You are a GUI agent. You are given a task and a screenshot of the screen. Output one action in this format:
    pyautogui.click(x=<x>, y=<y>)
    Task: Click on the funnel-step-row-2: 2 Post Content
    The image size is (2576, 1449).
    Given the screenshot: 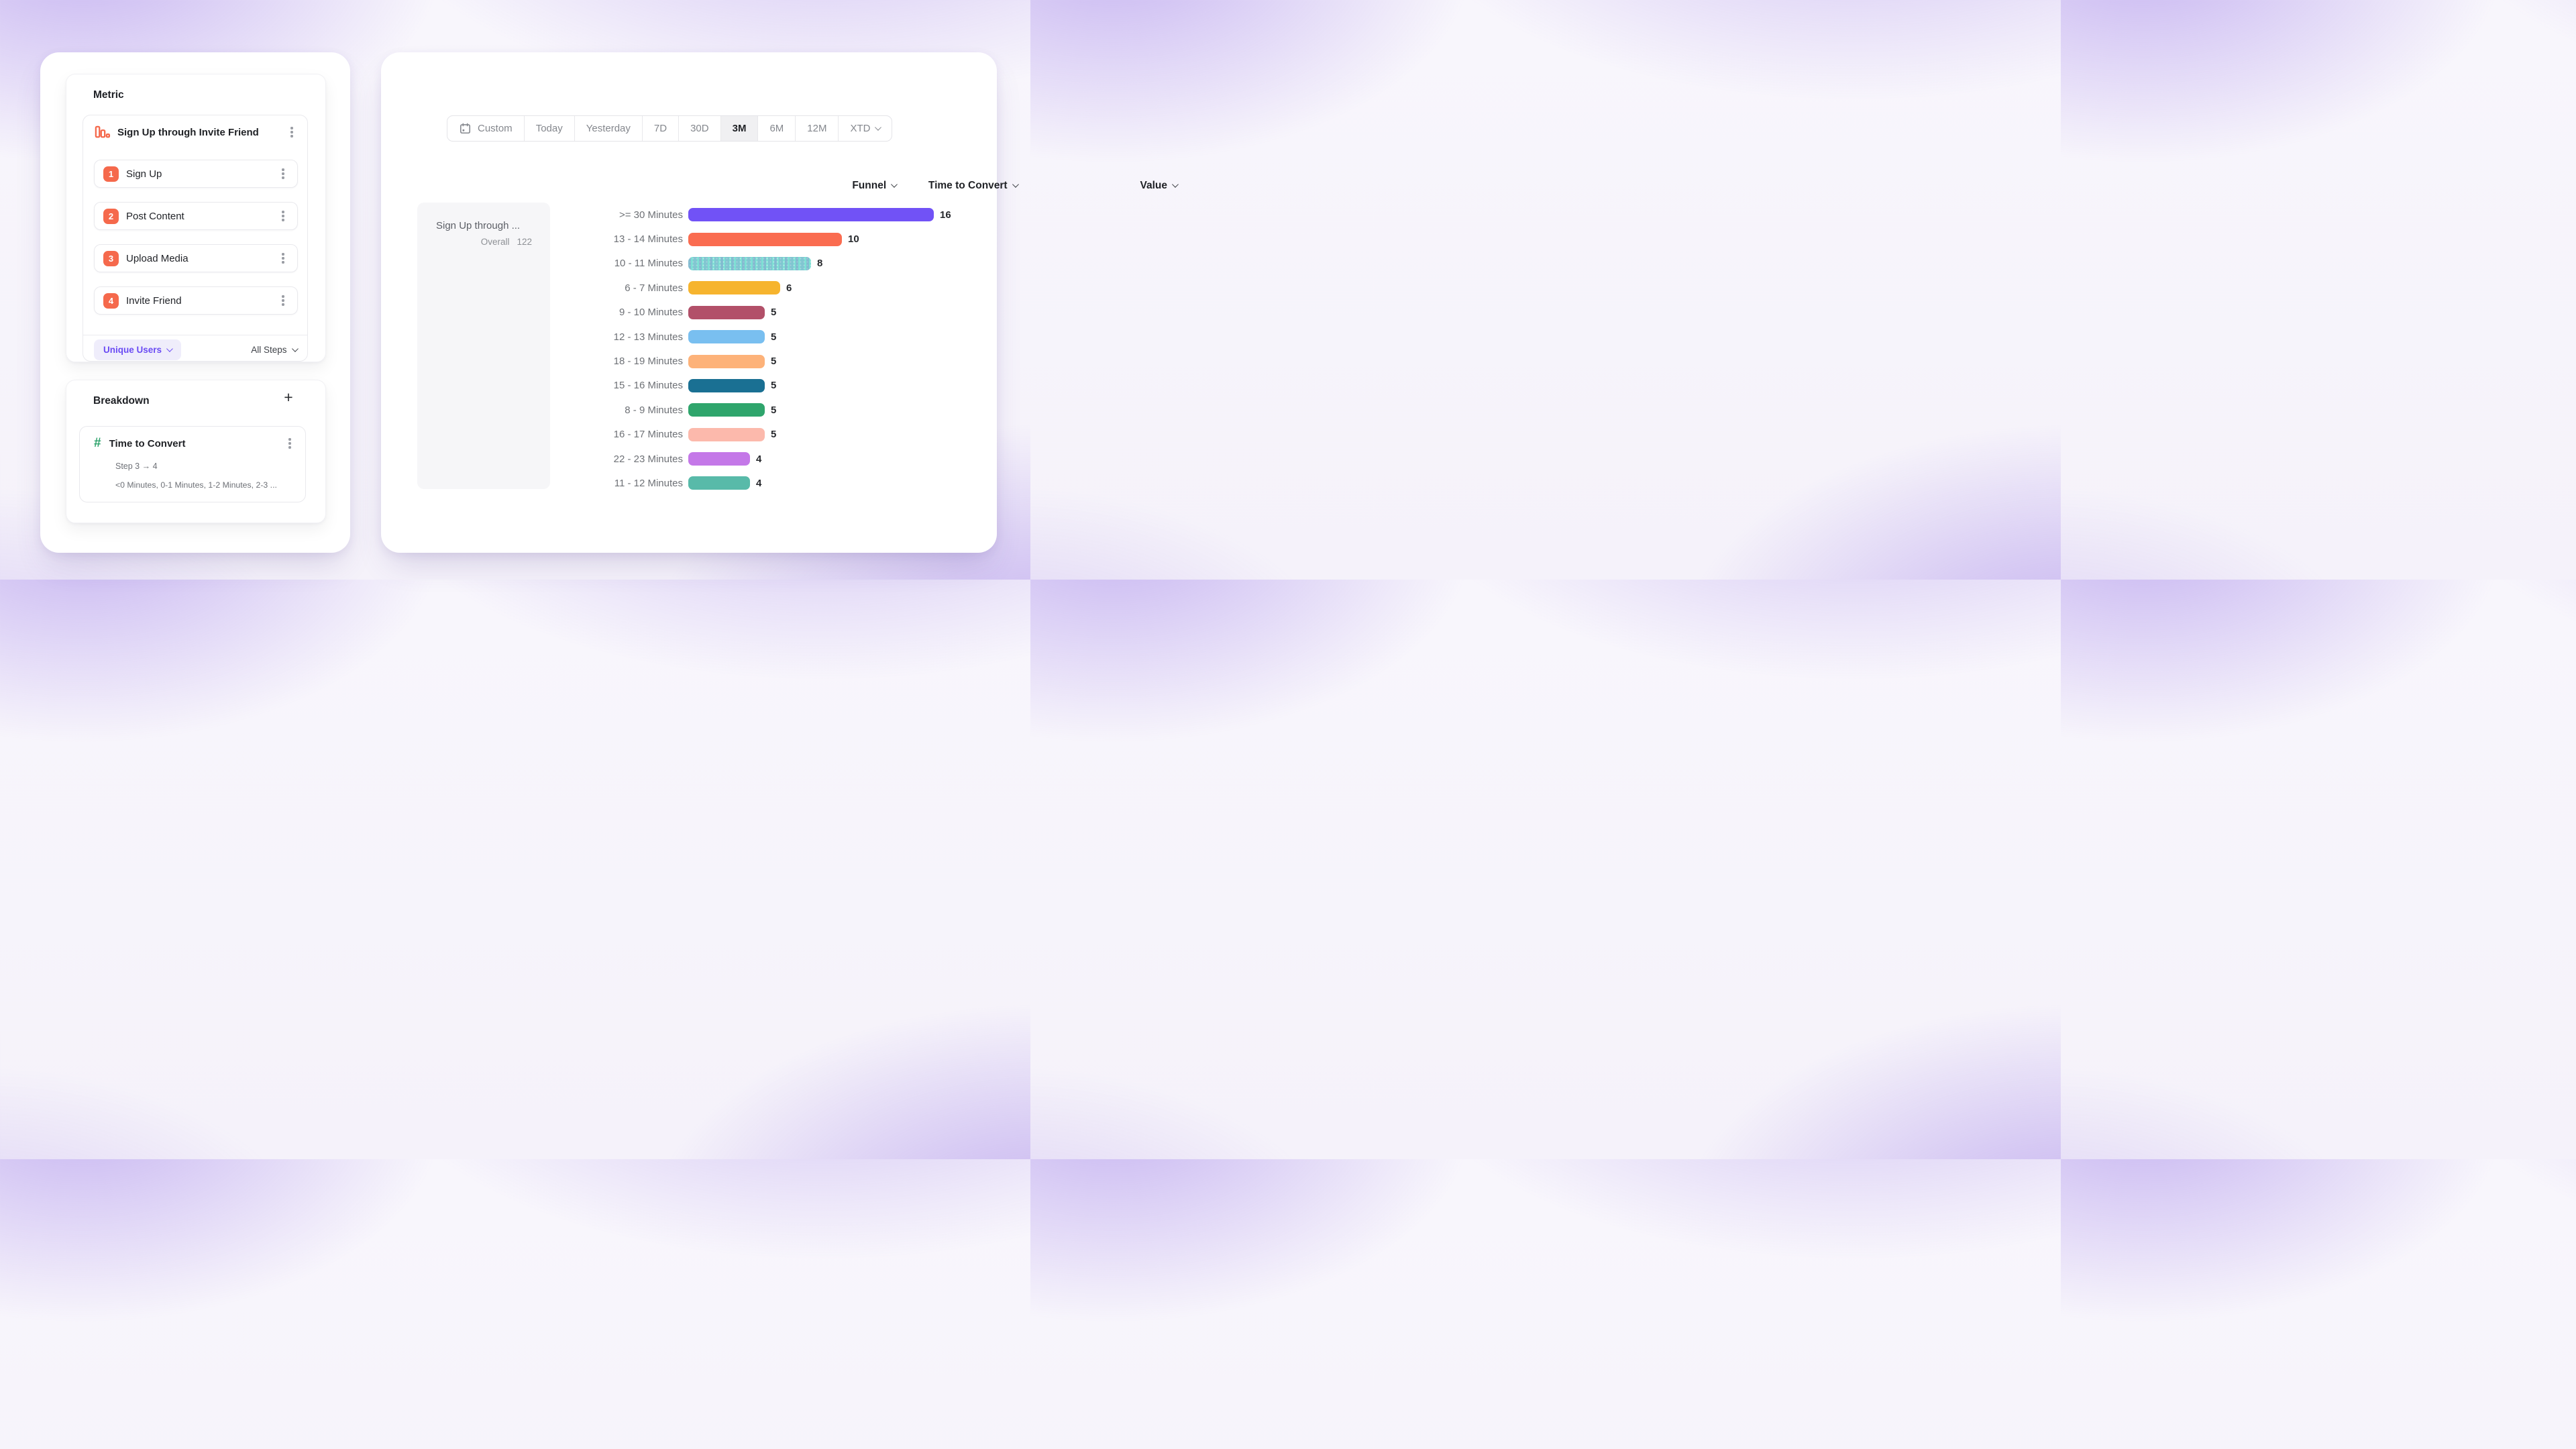 What is the action you would take?
    pyautogui.click(x=196, y=216)
    